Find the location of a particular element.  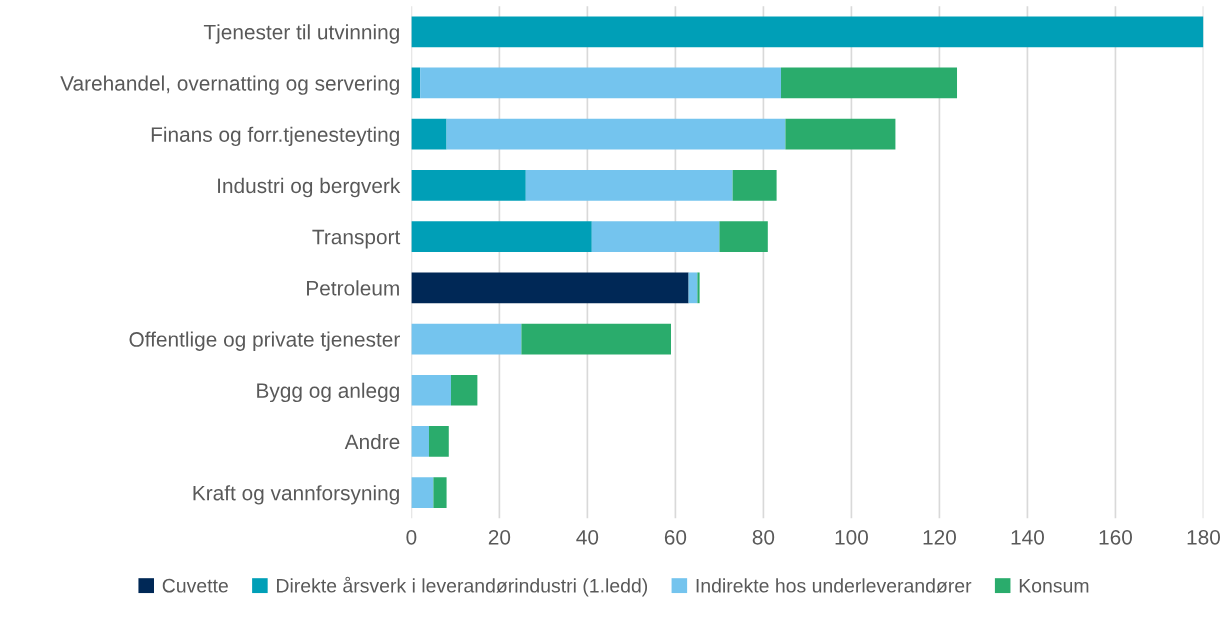

x-tick-label: 100 is located at coordinates (851, 537).